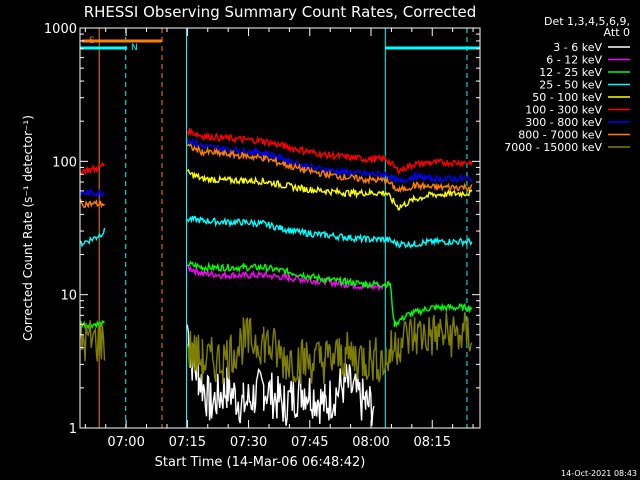  Describe the element at coordinates (73, 429) in the screenshot. I see `y-tick-label: 1` at that location.